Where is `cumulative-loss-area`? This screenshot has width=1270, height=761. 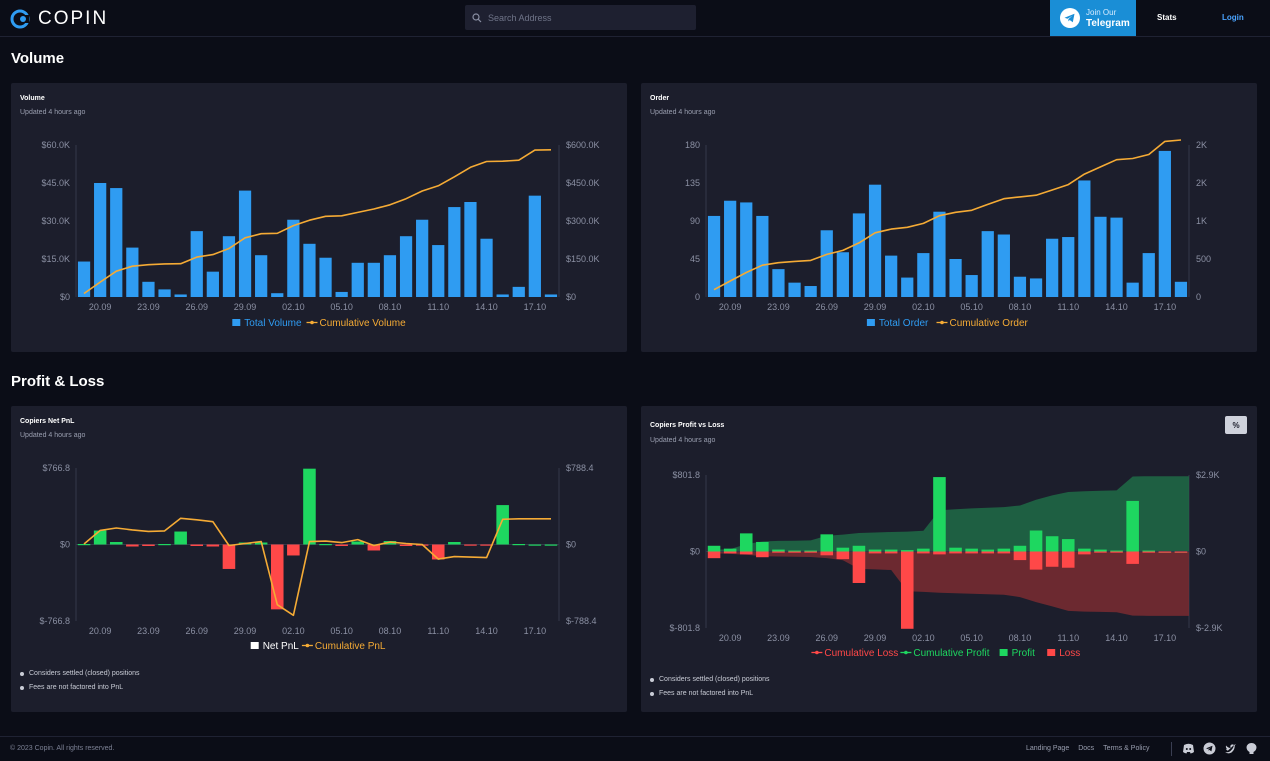 cumulative-loss-area is located at coordinates (947, 583).